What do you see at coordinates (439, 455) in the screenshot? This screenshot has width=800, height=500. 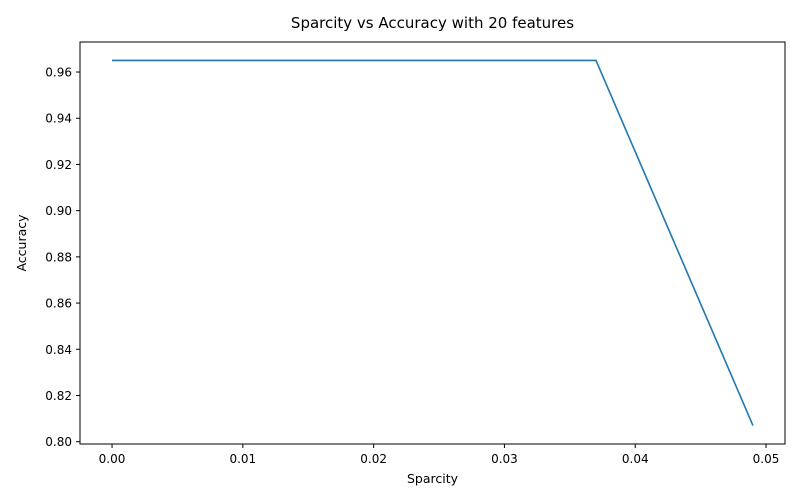 I see `x-axis-ticks: 0.00 0.01 0.02 0.03 0.04 0.05` at bounding box center [439, 455].